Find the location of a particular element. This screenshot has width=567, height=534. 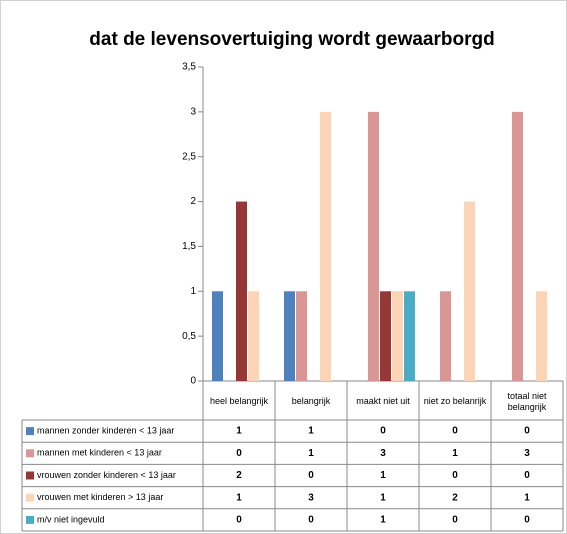

y-tick-label: 2 is located at coordinates (193, 201).